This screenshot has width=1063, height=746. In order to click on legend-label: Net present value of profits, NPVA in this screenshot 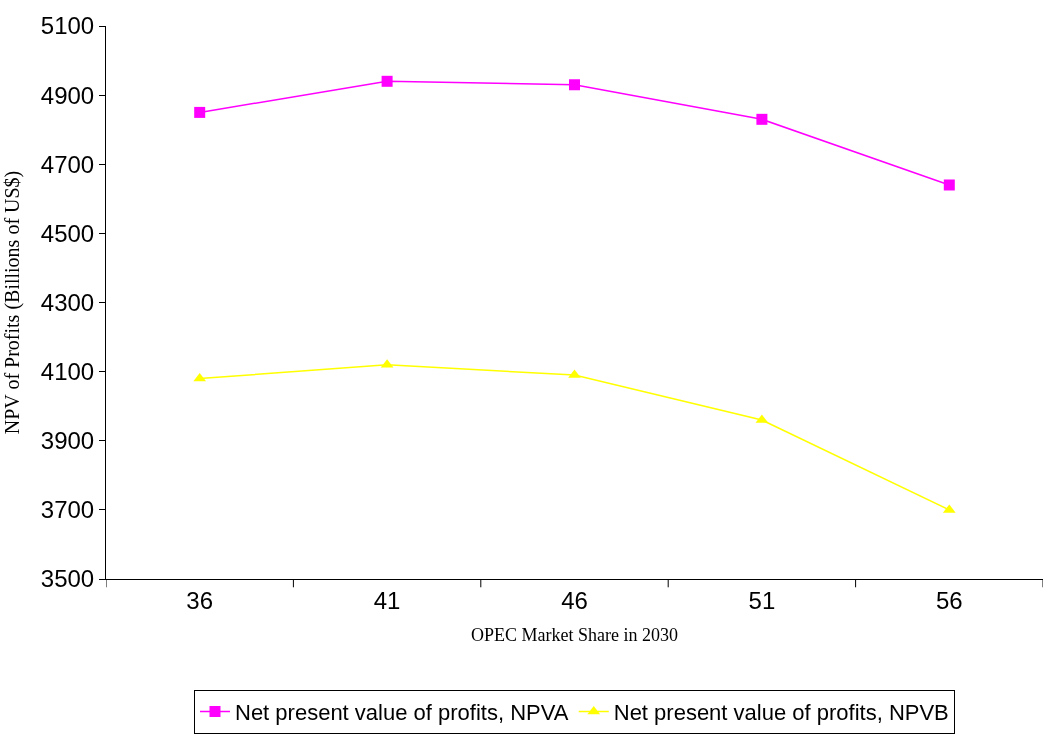, I will do `click(402, 712)`.